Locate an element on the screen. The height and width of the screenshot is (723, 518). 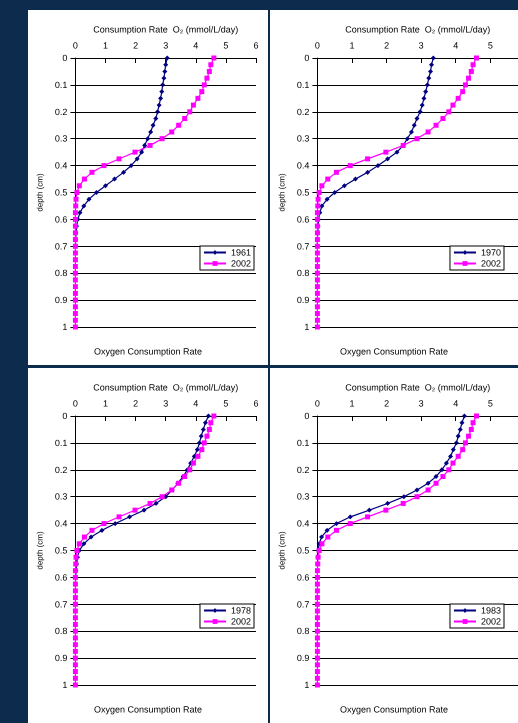
y-tick-label: 0.4 is located at coordinates (61, 523).